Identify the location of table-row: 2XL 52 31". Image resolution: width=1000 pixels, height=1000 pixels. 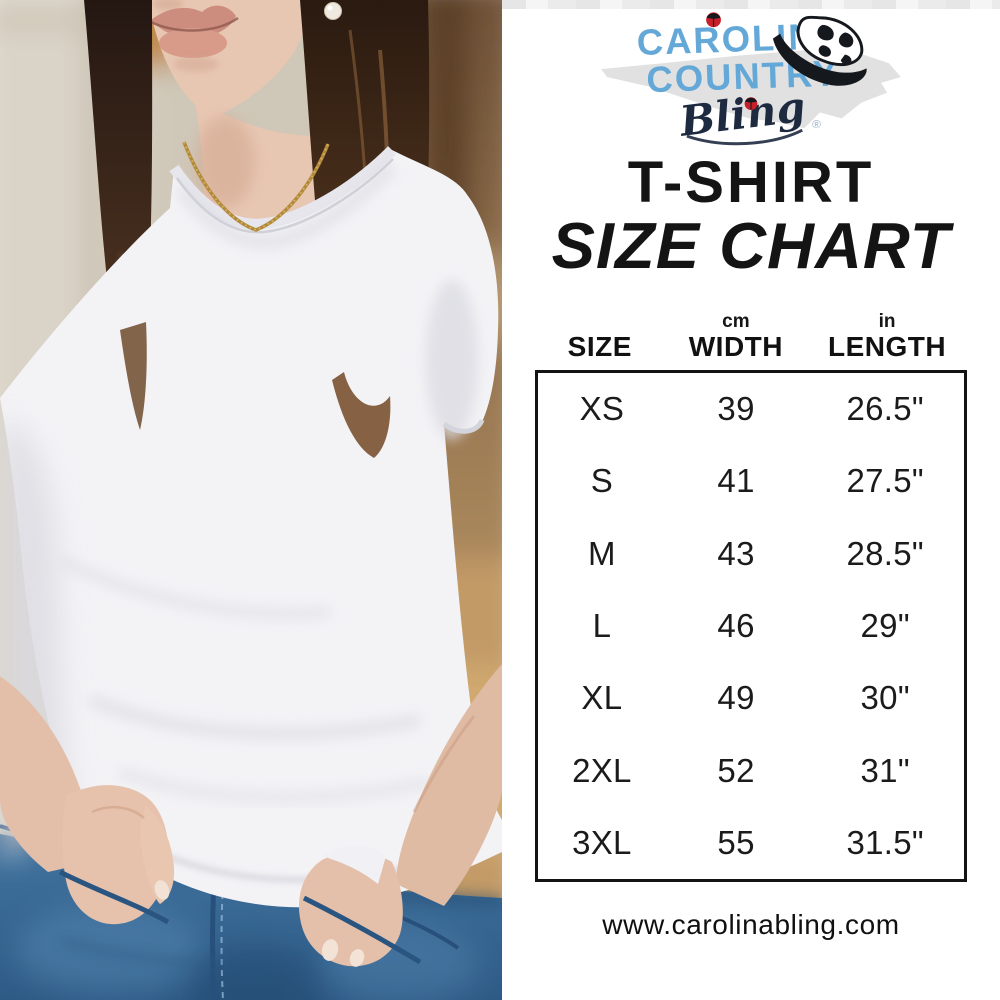
(751, 770).